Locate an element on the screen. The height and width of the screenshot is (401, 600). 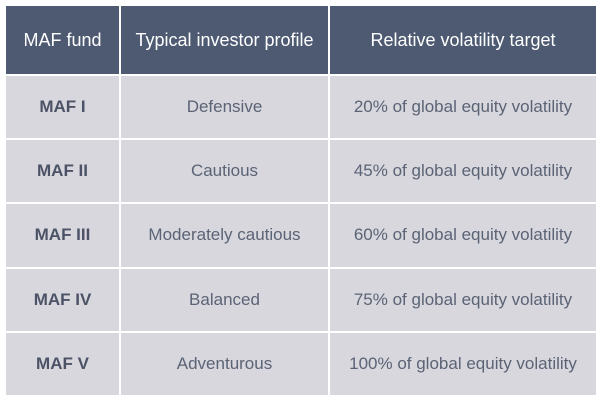
volatility-target-cell: 45% of global equity volatility is located at coordinates (463, 171).